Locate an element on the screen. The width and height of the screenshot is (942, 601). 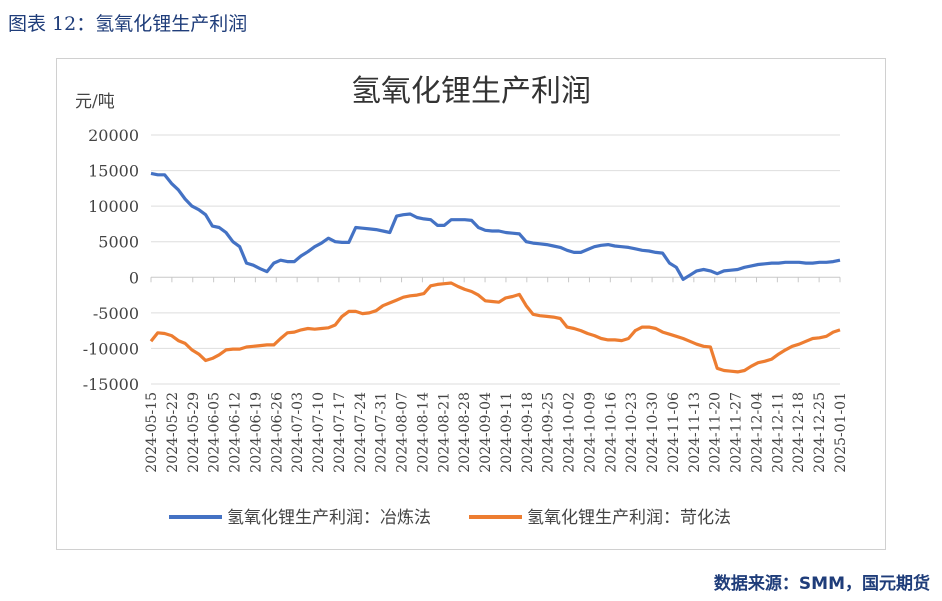
legend-label-smelting: 氢氧化锂生产利润：冶炼法 is located at coordinates (329, 518).